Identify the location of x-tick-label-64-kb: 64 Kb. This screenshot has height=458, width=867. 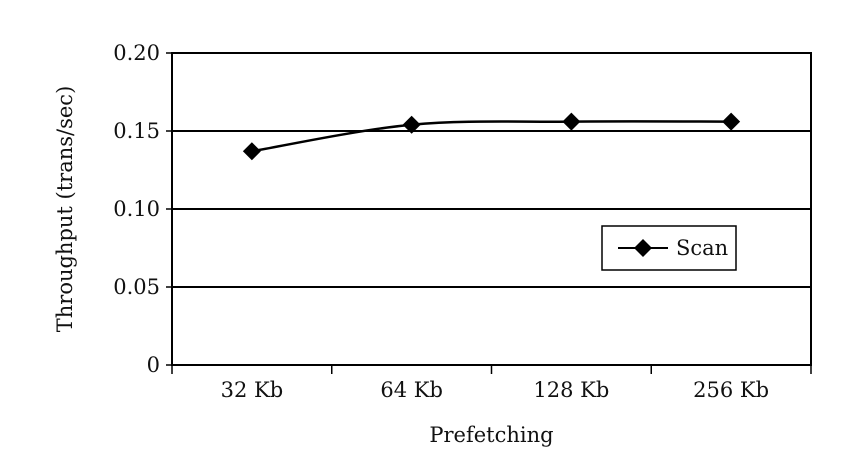
(411, 390).